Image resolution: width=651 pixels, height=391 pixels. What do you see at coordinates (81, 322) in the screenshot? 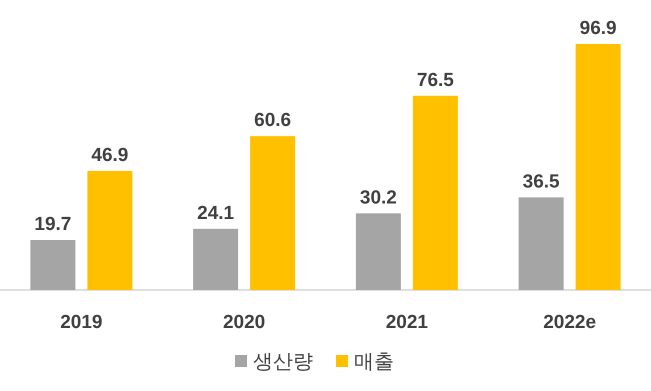
I see `x-tick-label: 2019` at bounding box center [81, 322].